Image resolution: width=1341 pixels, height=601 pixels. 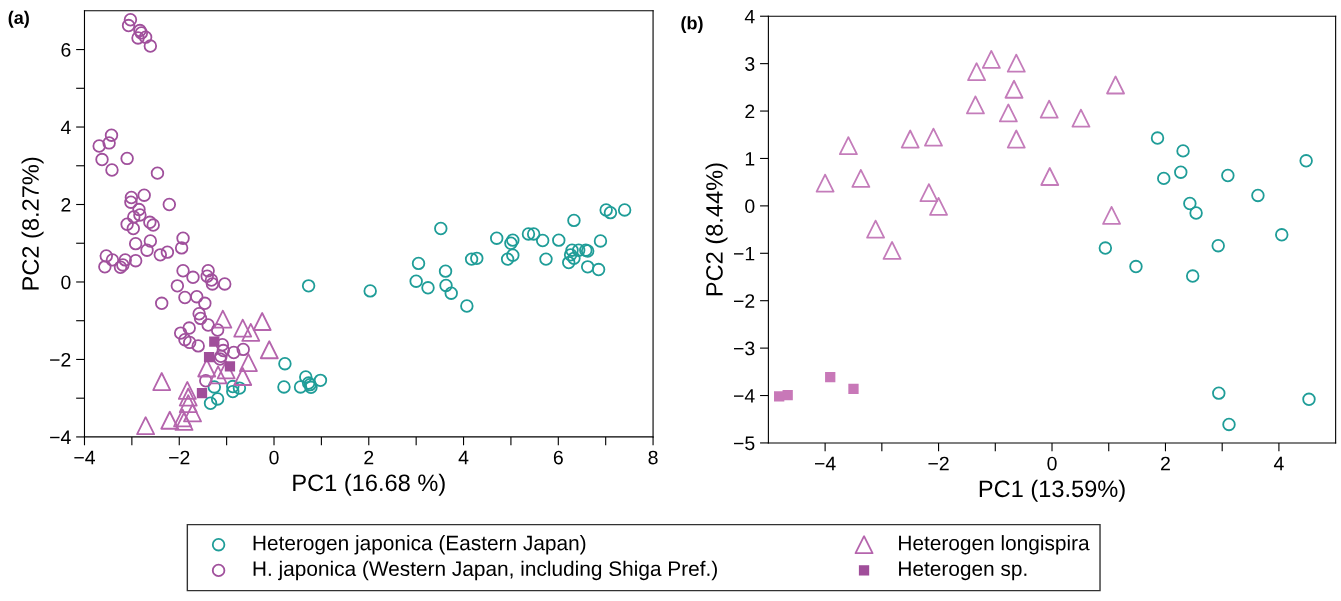 What do you see at coordinates (994, 545) in the screenshot?
I see `legend-label: Heterogen longispira` at bounding box center [994, 545].